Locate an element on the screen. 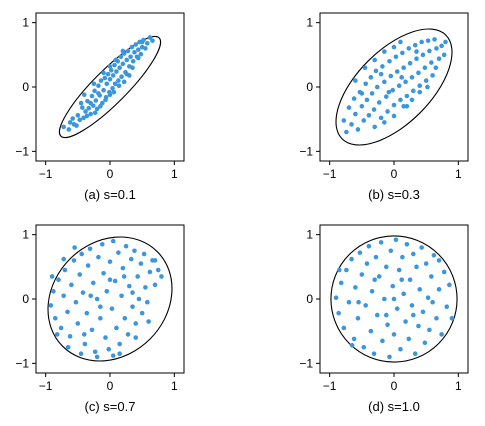 This screenshot has width=485, height=426. x-tick-label: −1 is located at coordinates (330, 386).